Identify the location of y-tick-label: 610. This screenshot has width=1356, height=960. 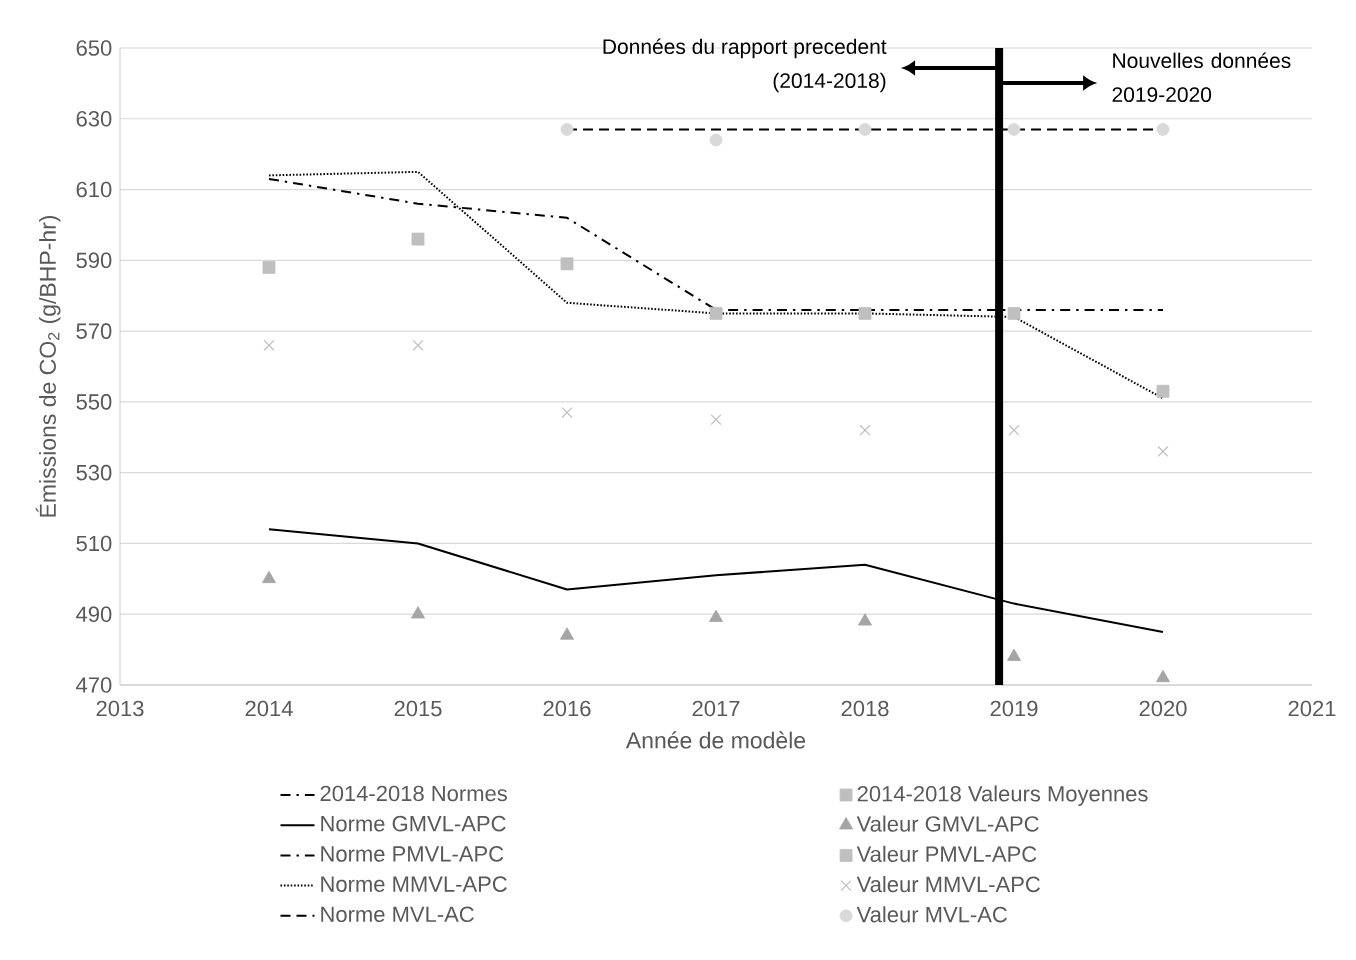
(94, 189).